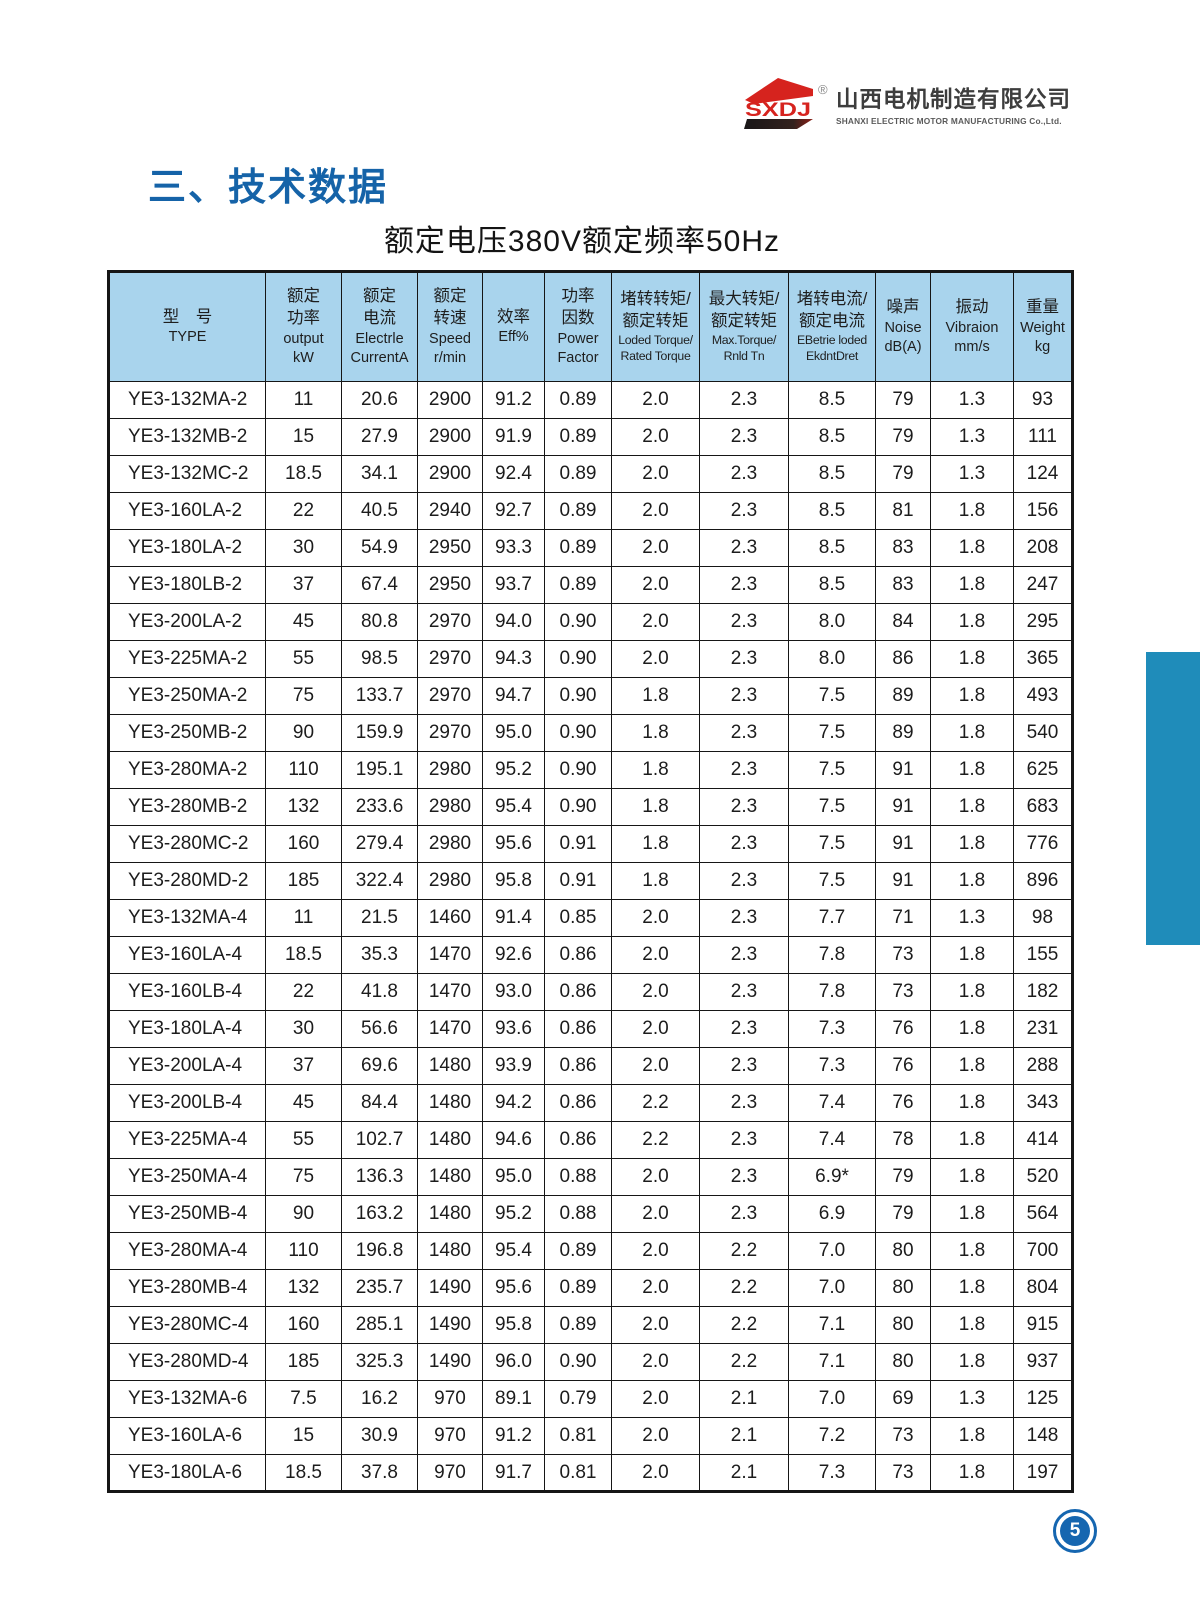 The image size is (1200, 1617). What do you see at coordinates (1075, 1531) in the screenshot?
I see `page-number-badge: 5` at bounding box center [1075, 1531].